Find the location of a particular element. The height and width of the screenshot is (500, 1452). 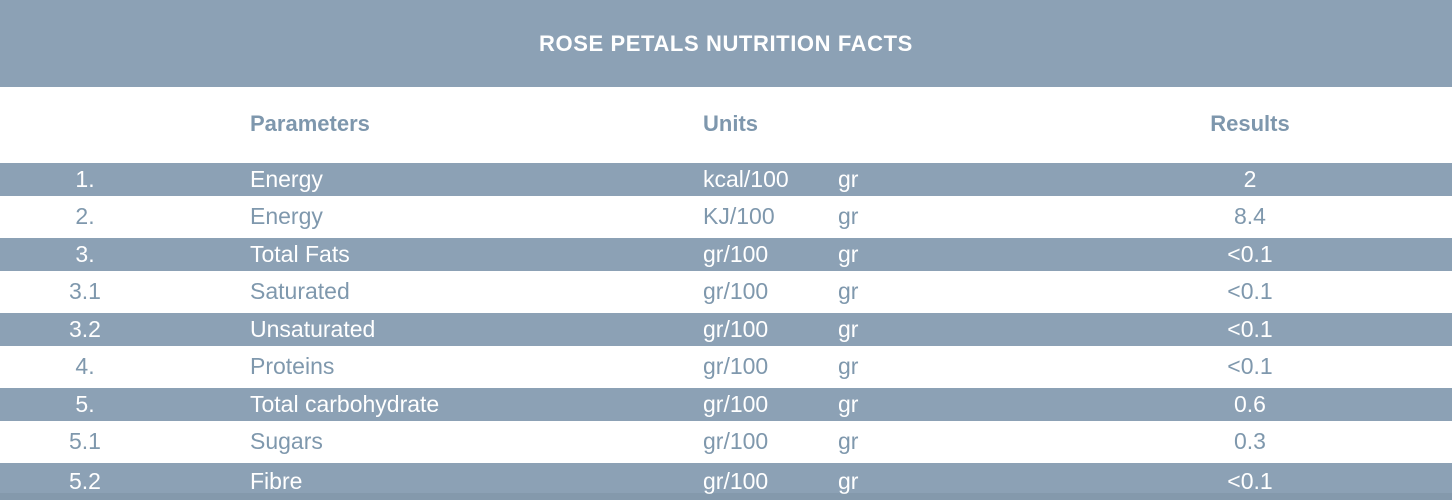

row-number-cell: 5.1 is located at coordinates (85, 440).